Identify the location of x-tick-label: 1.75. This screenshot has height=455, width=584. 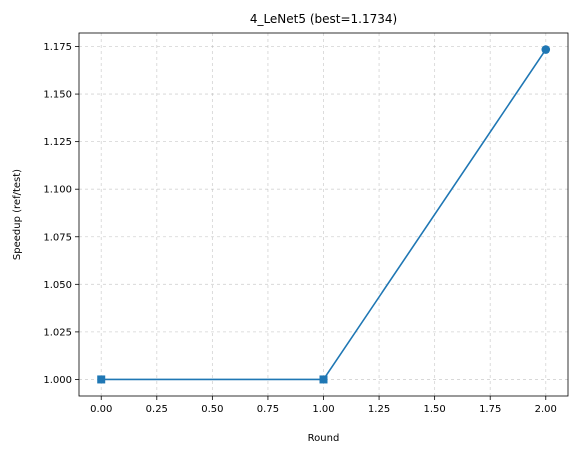
(490, 409).